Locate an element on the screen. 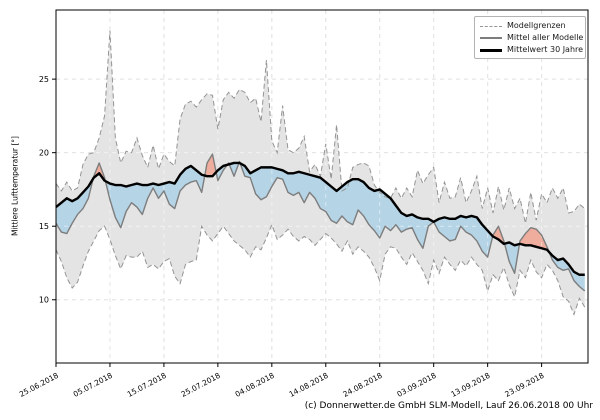 This screenshot has height=420, width=600. legend-item-mittel-aller-modelle: Mittel aller Modelle is located at coordinates (532, 38).